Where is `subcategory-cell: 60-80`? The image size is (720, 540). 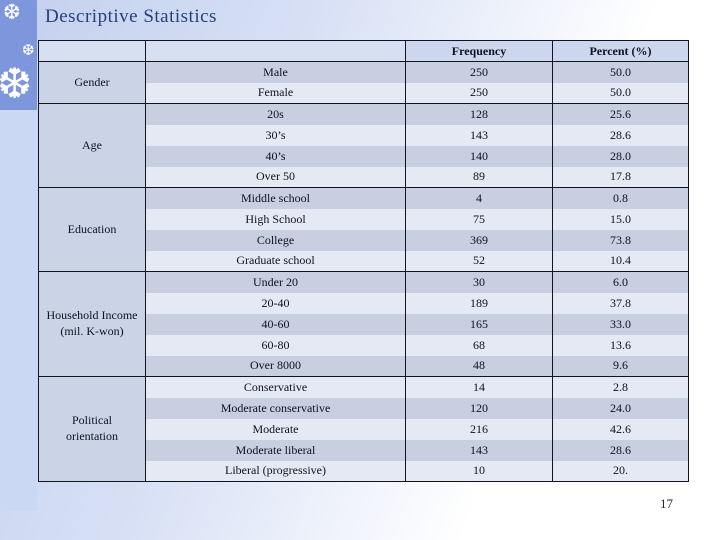
subcategory-cell: 60-80 is located at coordinates (275, 345).